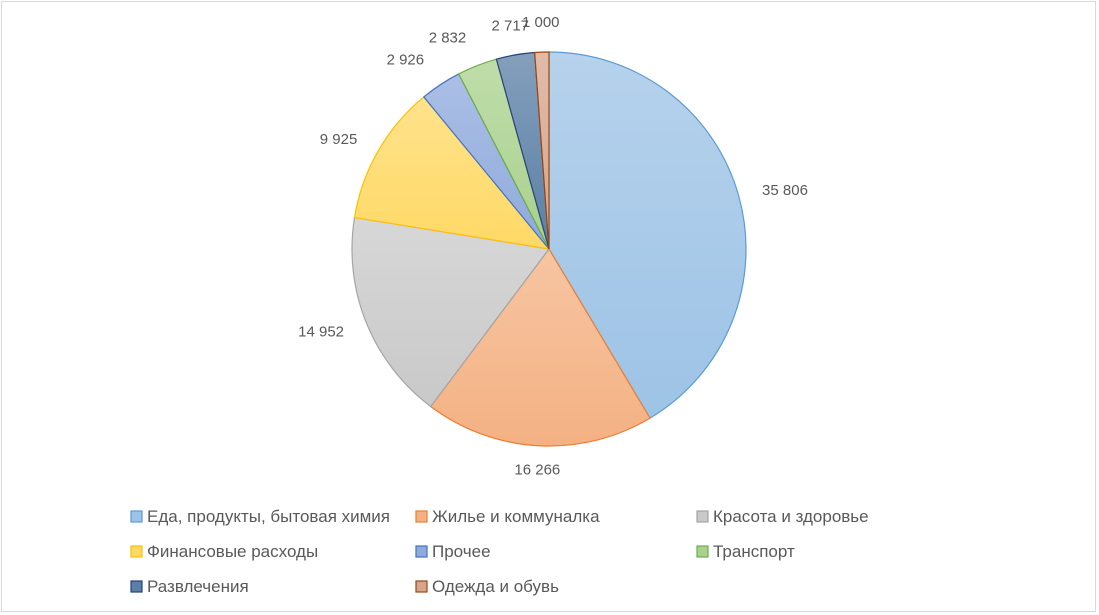 Image resolution: width=1099 pixels, height=615 pixels. I want to click on legend-swatch-транспорт, so click(702, 551).